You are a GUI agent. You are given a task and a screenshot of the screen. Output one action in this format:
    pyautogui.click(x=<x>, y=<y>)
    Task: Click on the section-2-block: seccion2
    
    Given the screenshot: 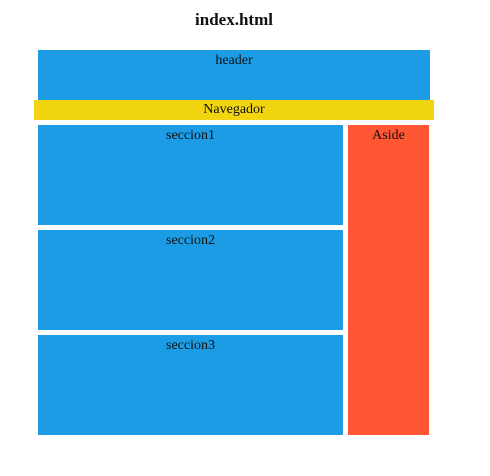 What is the action you would take?
    pyautogui.click(x=190, y=280)
    